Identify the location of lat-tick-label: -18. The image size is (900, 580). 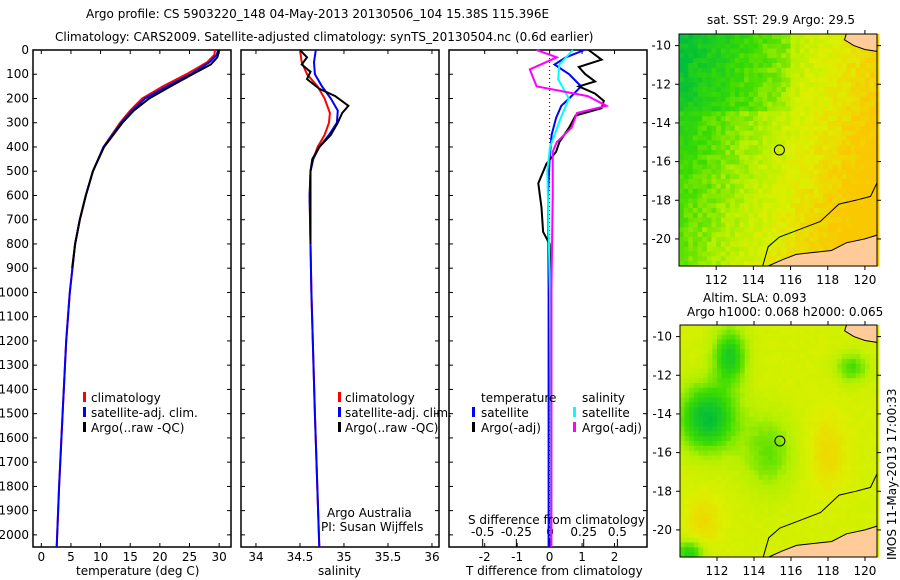
(662, 491).